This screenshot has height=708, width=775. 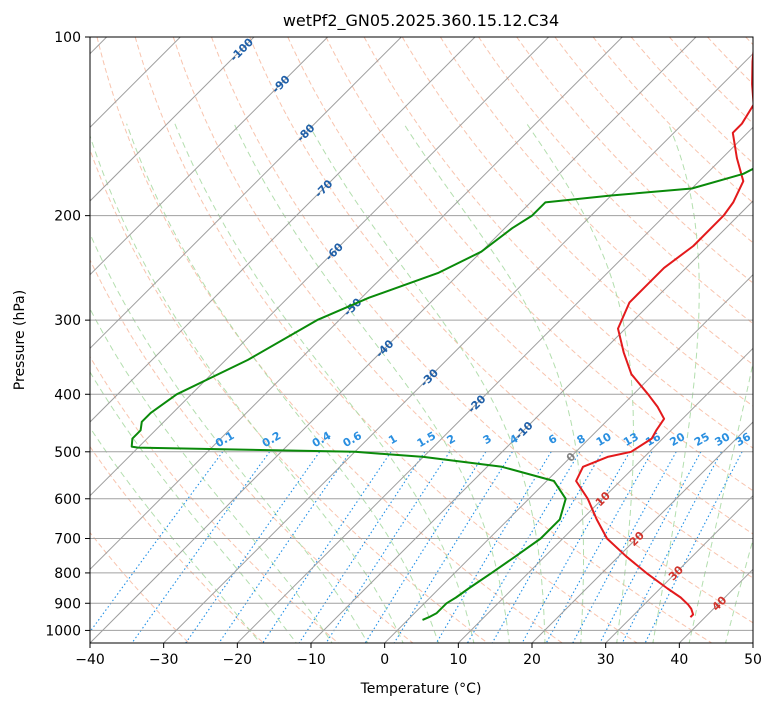 What do you see at coordinates (418, 655) in the screenshot?
I see `x-axis-ticks: −40 −30 −20 −10 0 10 20 30 40 50` at bounding box center [418, 655].